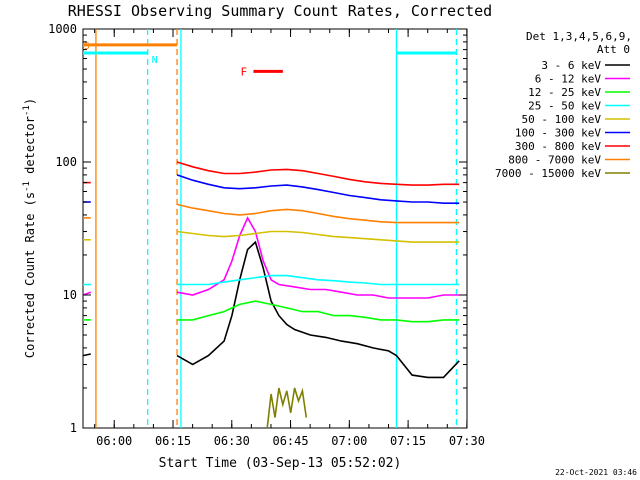 The width and height of the screenshot is (640, 480). Describe the element at coordinates (280, 463) in the screenshot. I see `x-axis-label: Start Time (03-Sep-13 05:52:02)` at that location.